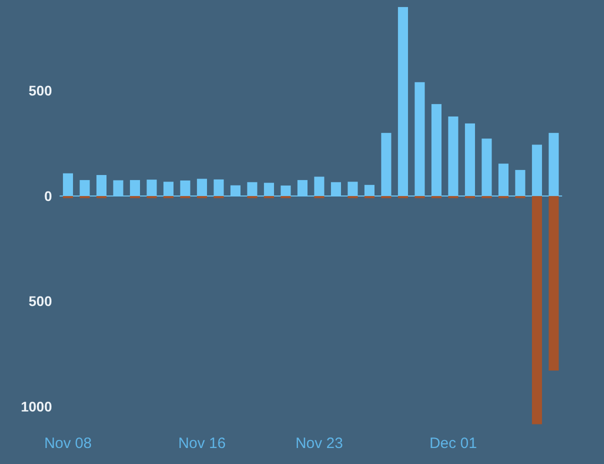 This screenshot has width=604, height=464. Describe the element at coordinates (202, 443) in the screenshot. I see `x-tick-label: Nov 16` at that location.